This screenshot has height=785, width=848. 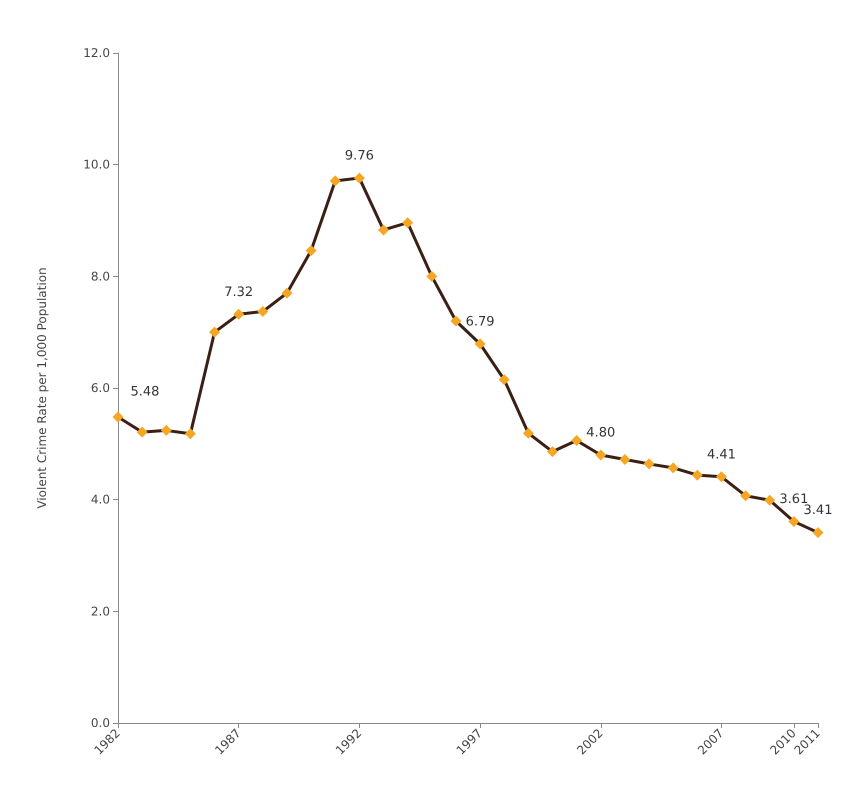 I want to click on data-label: 5.48, so click(x=145, y=392).